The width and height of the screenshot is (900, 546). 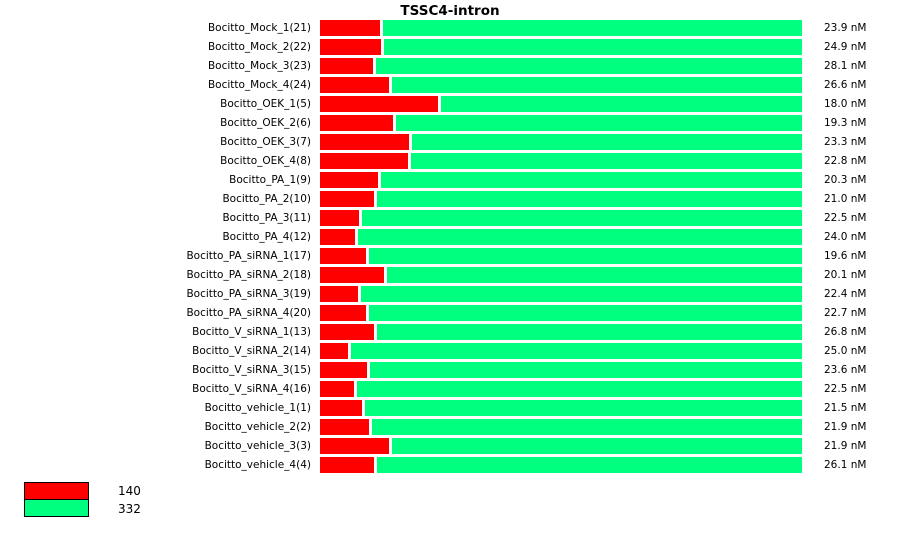 I want to click on legend: 140 332, so click(x=82, y=500).